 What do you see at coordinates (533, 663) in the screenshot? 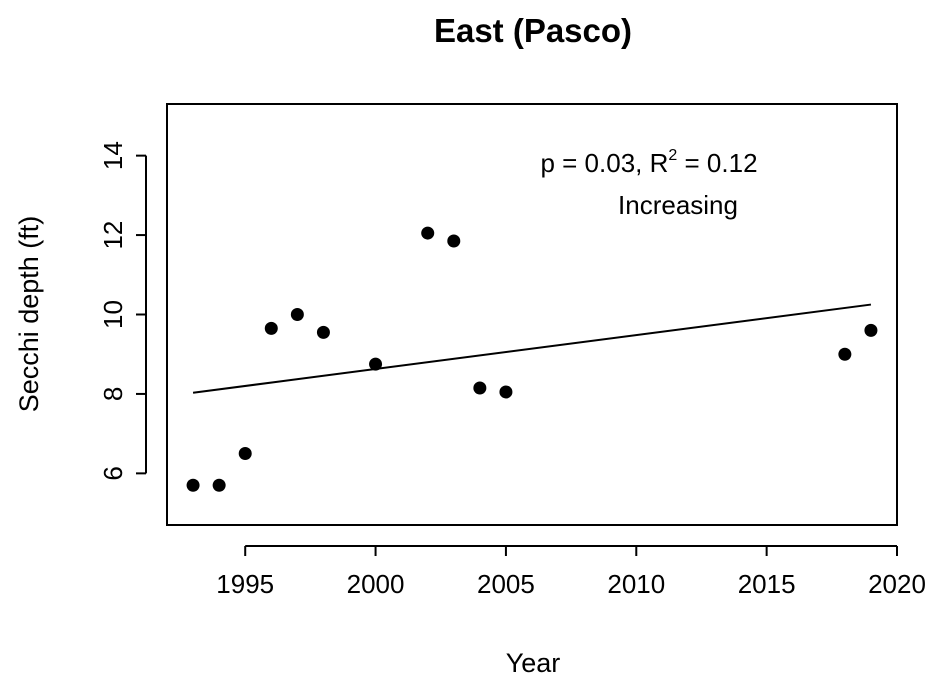
I see `x-axis-label: Year` at bounding box center [533, 663].